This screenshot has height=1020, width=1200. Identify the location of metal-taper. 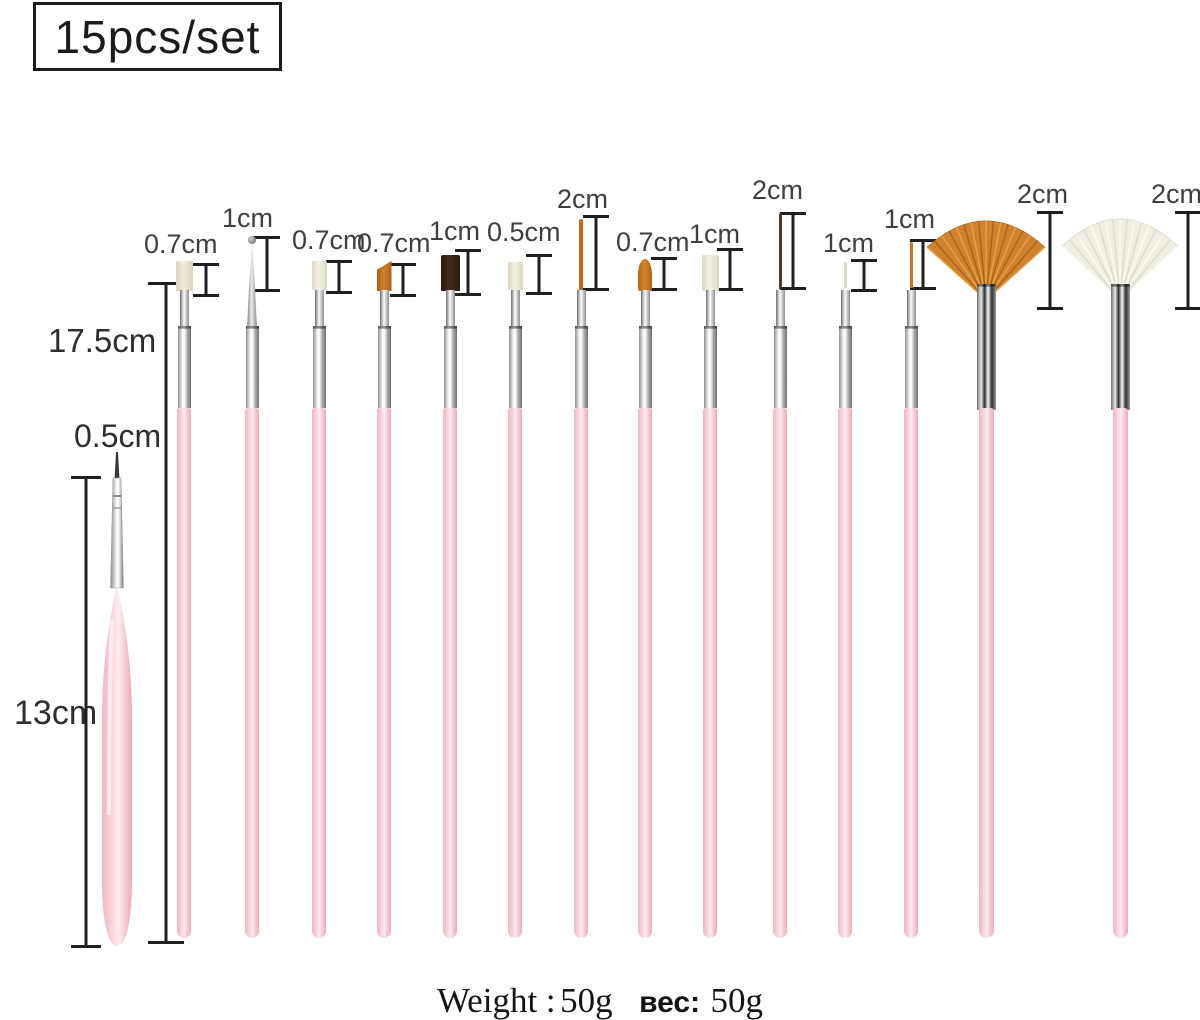
(252, 286).